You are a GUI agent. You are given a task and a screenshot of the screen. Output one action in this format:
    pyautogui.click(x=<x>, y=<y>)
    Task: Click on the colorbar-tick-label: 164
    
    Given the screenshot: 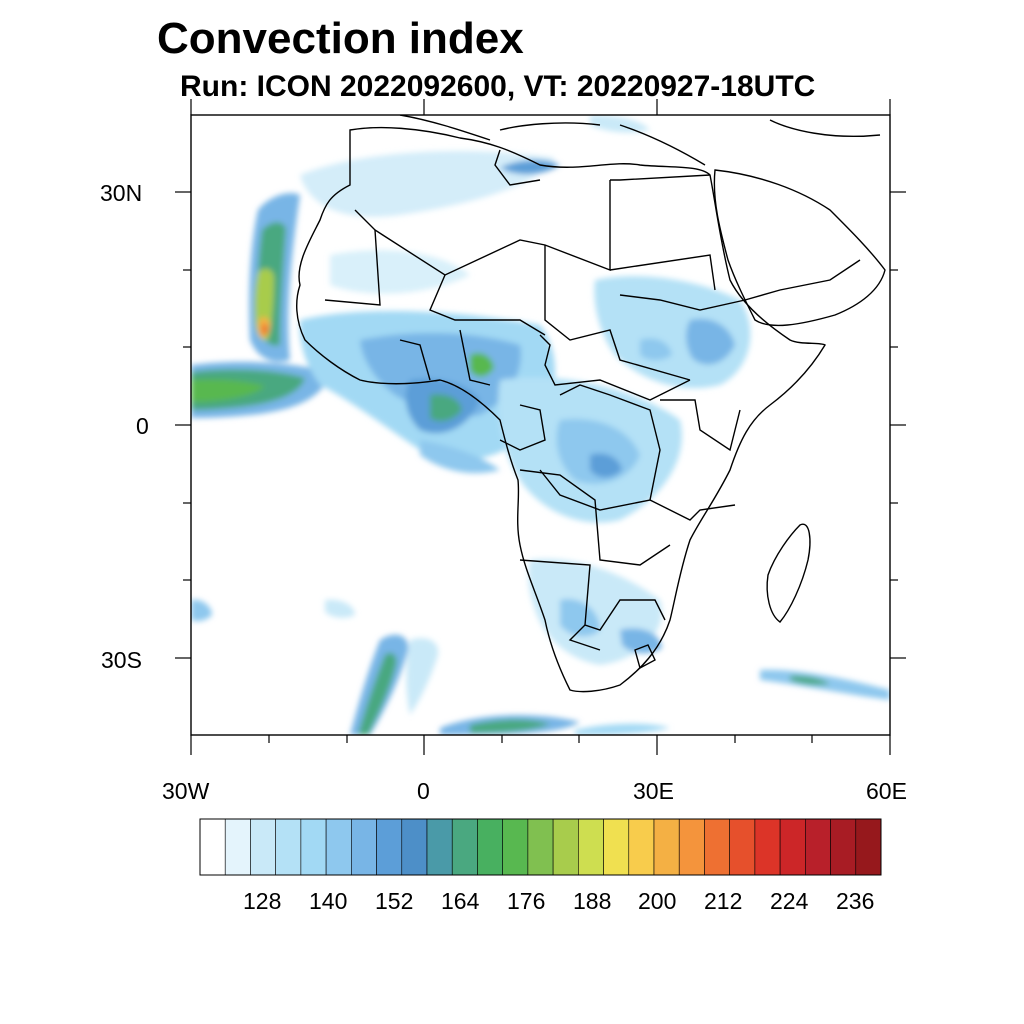 What is the action you would take?
    pyautogui.click(x=460, y=901)
    